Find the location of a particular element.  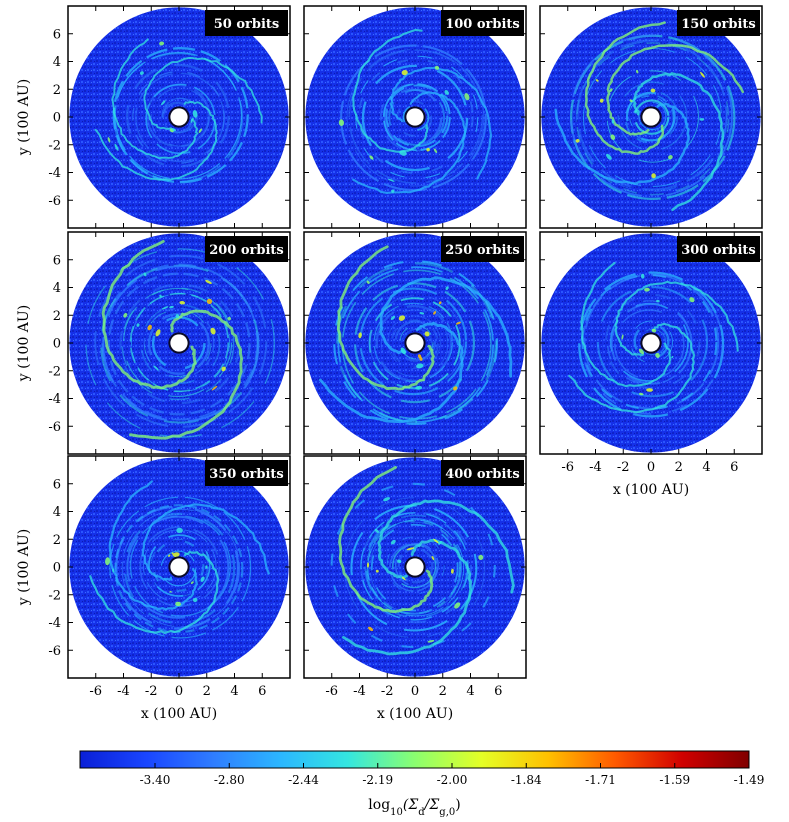

panel: 150 orbits is located at coordinates (651, 117).